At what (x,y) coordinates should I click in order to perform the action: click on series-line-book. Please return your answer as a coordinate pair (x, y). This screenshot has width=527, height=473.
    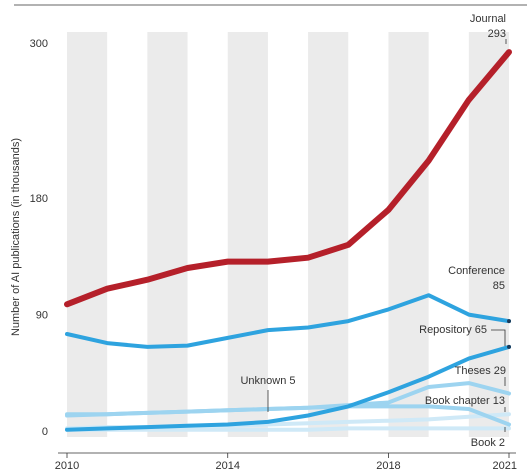
    Looking at the image, I should click on (288, 429).